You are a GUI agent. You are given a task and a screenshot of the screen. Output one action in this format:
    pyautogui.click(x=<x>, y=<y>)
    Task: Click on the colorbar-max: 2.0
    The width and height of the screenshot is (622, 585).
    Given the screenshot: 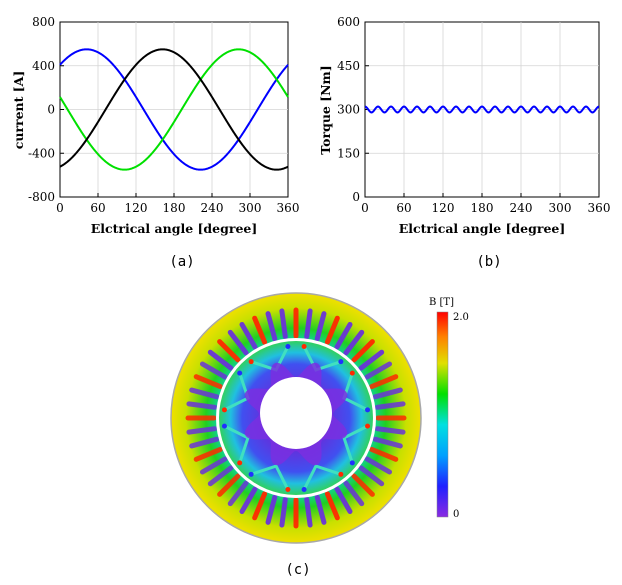 What is the action you would take?
    pyautogui.click(x=461, y=317)
    